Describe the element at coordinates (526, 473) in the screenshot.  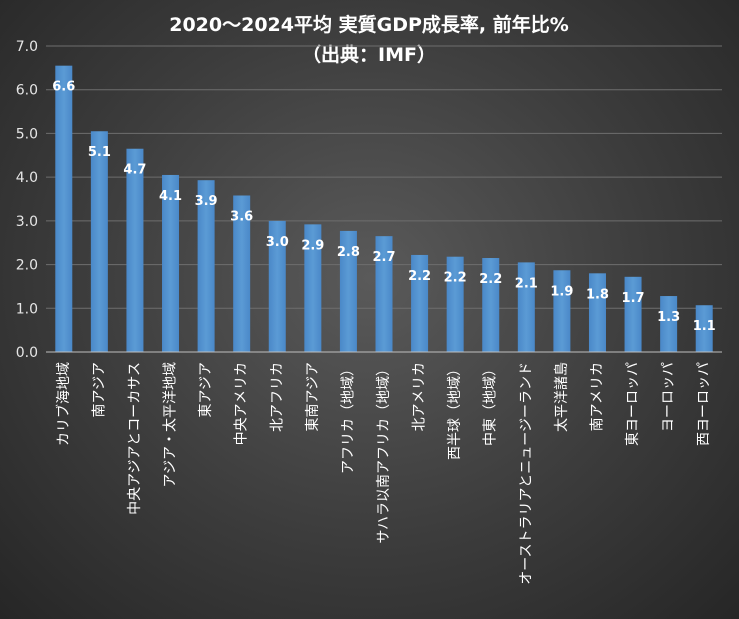
I see `x-tick-label: オーストラリアとニュージーランド` at that location.